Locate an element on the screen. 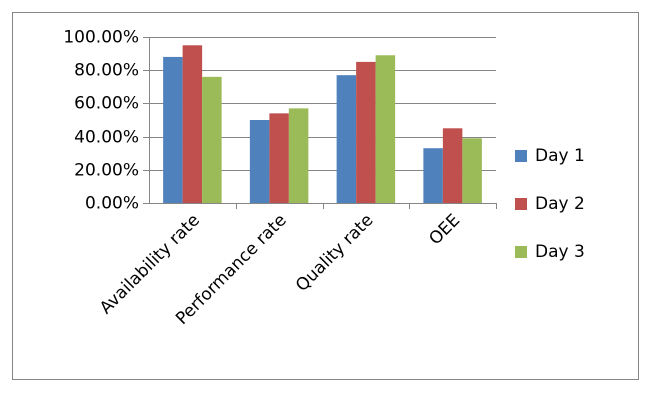  y-axis-ticks: 0.00% 20.00% 40.00% 60.00% 80.00% 100.00% is located at coordinates (101, 121).